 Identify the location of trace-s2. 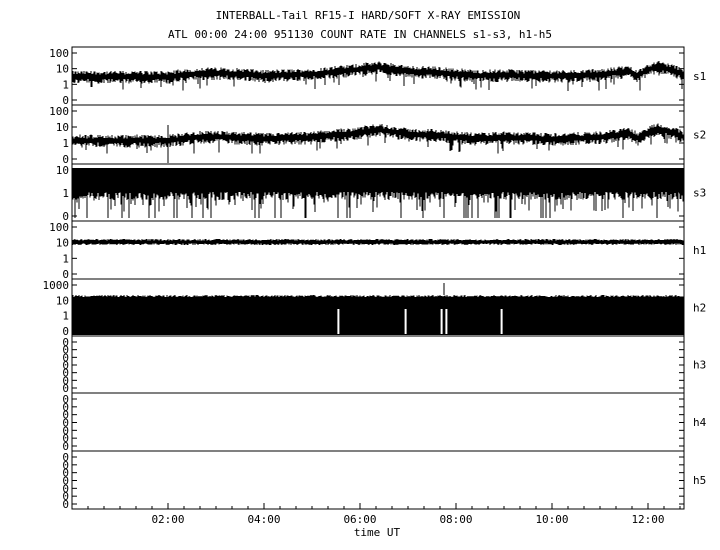
(378, 138).